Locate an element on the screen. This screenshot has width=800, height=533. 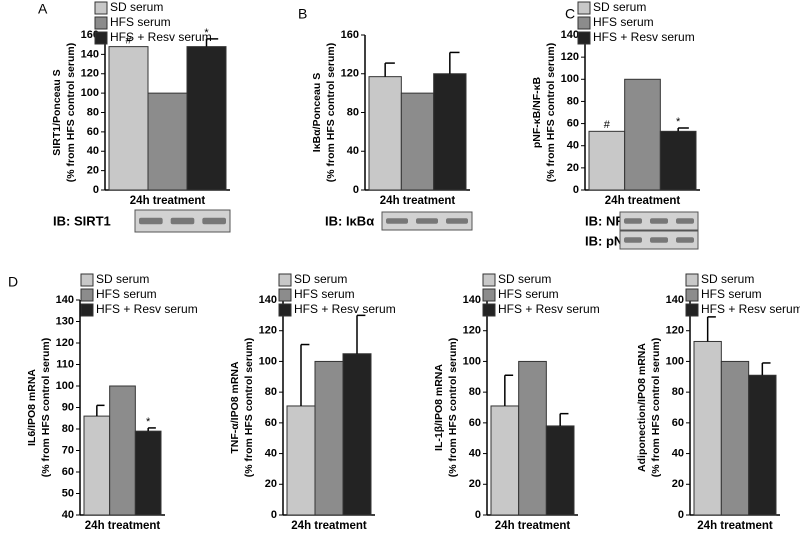
y-tick-label: 110 is located at coordinates (65, 364).